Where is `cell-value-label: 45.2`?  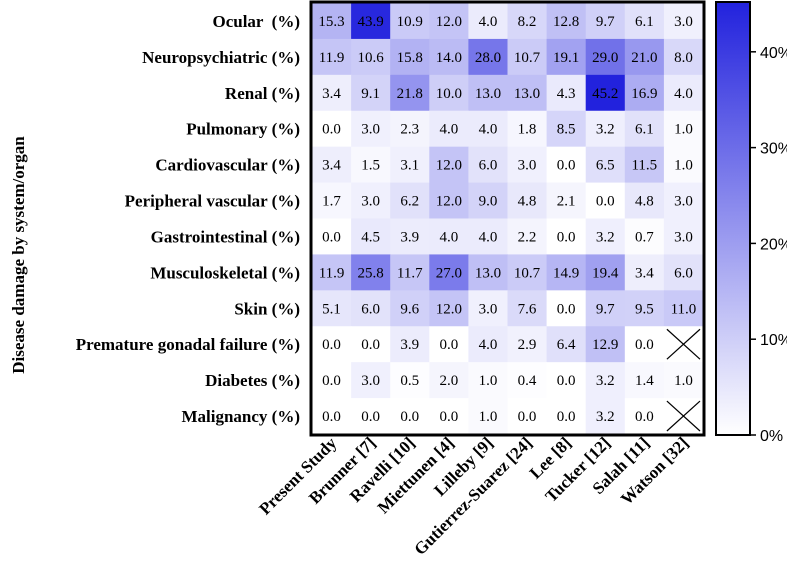
cell-value-label: 45.2 is located at coordinates (605, 94).